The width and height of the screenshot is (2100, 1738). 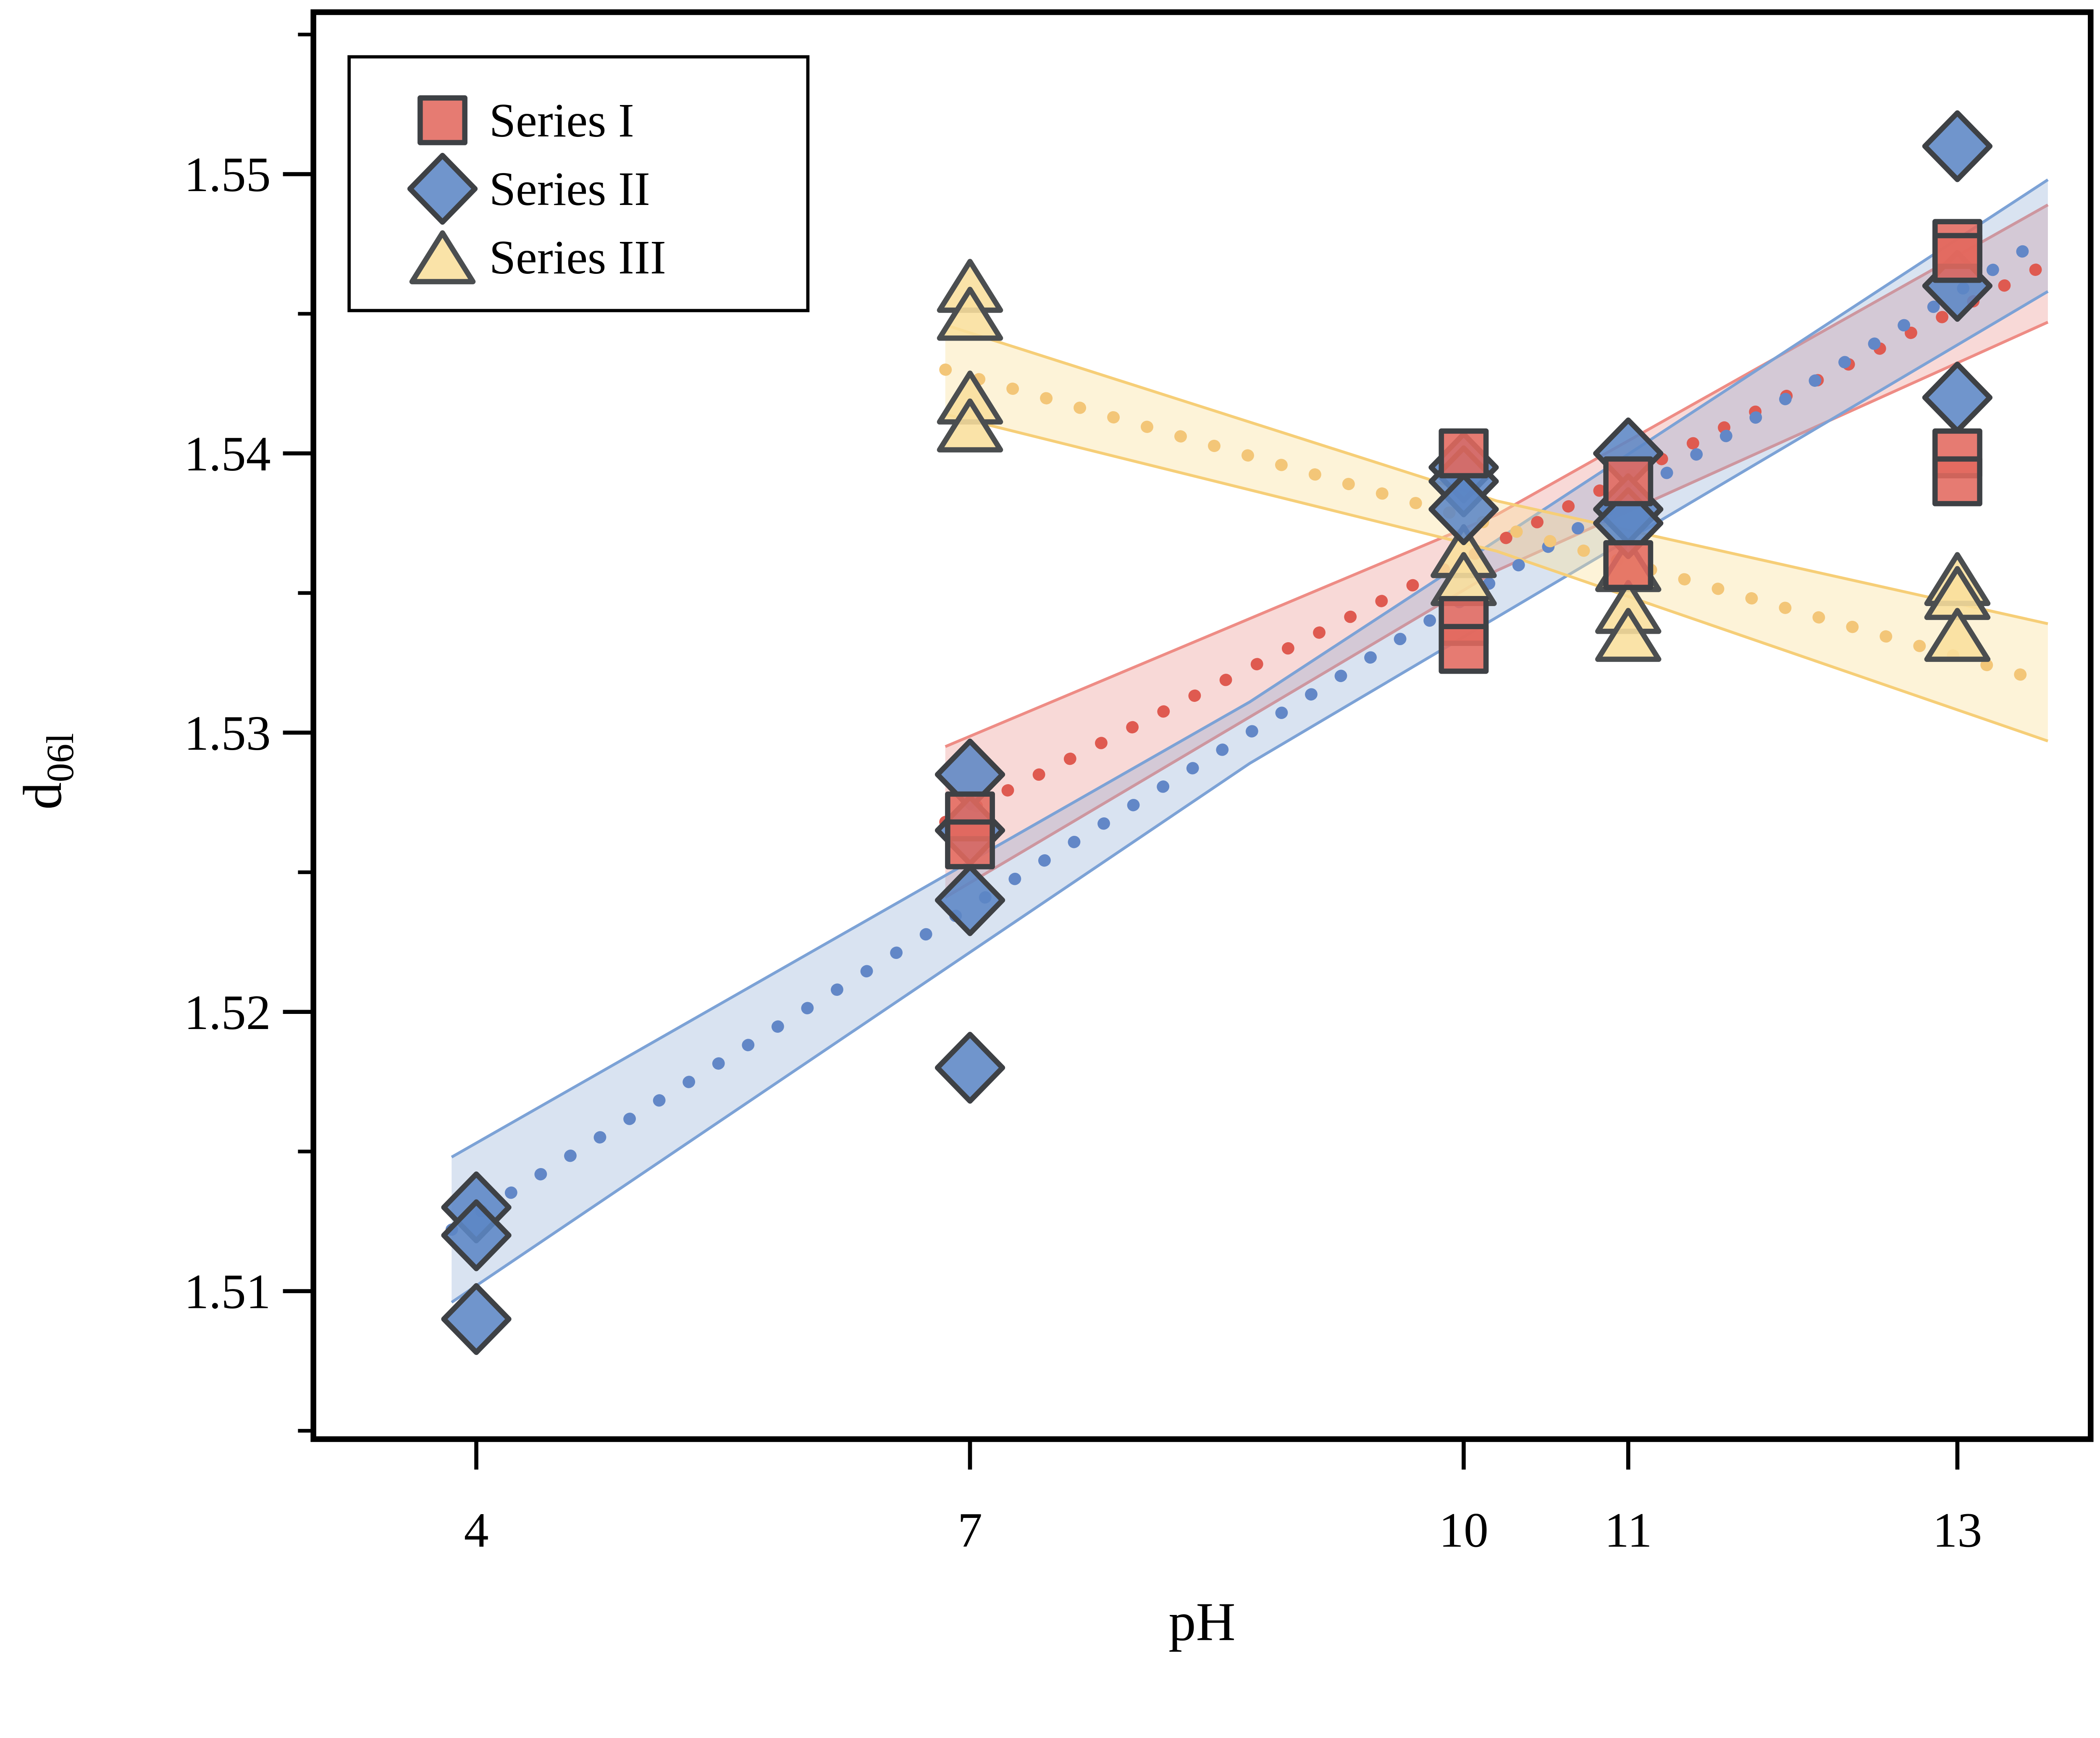 What do you see at coordinates (227, 734) in the screenshot?
I see `y-tick-label: 1.53` at bounding box center [227, 734].